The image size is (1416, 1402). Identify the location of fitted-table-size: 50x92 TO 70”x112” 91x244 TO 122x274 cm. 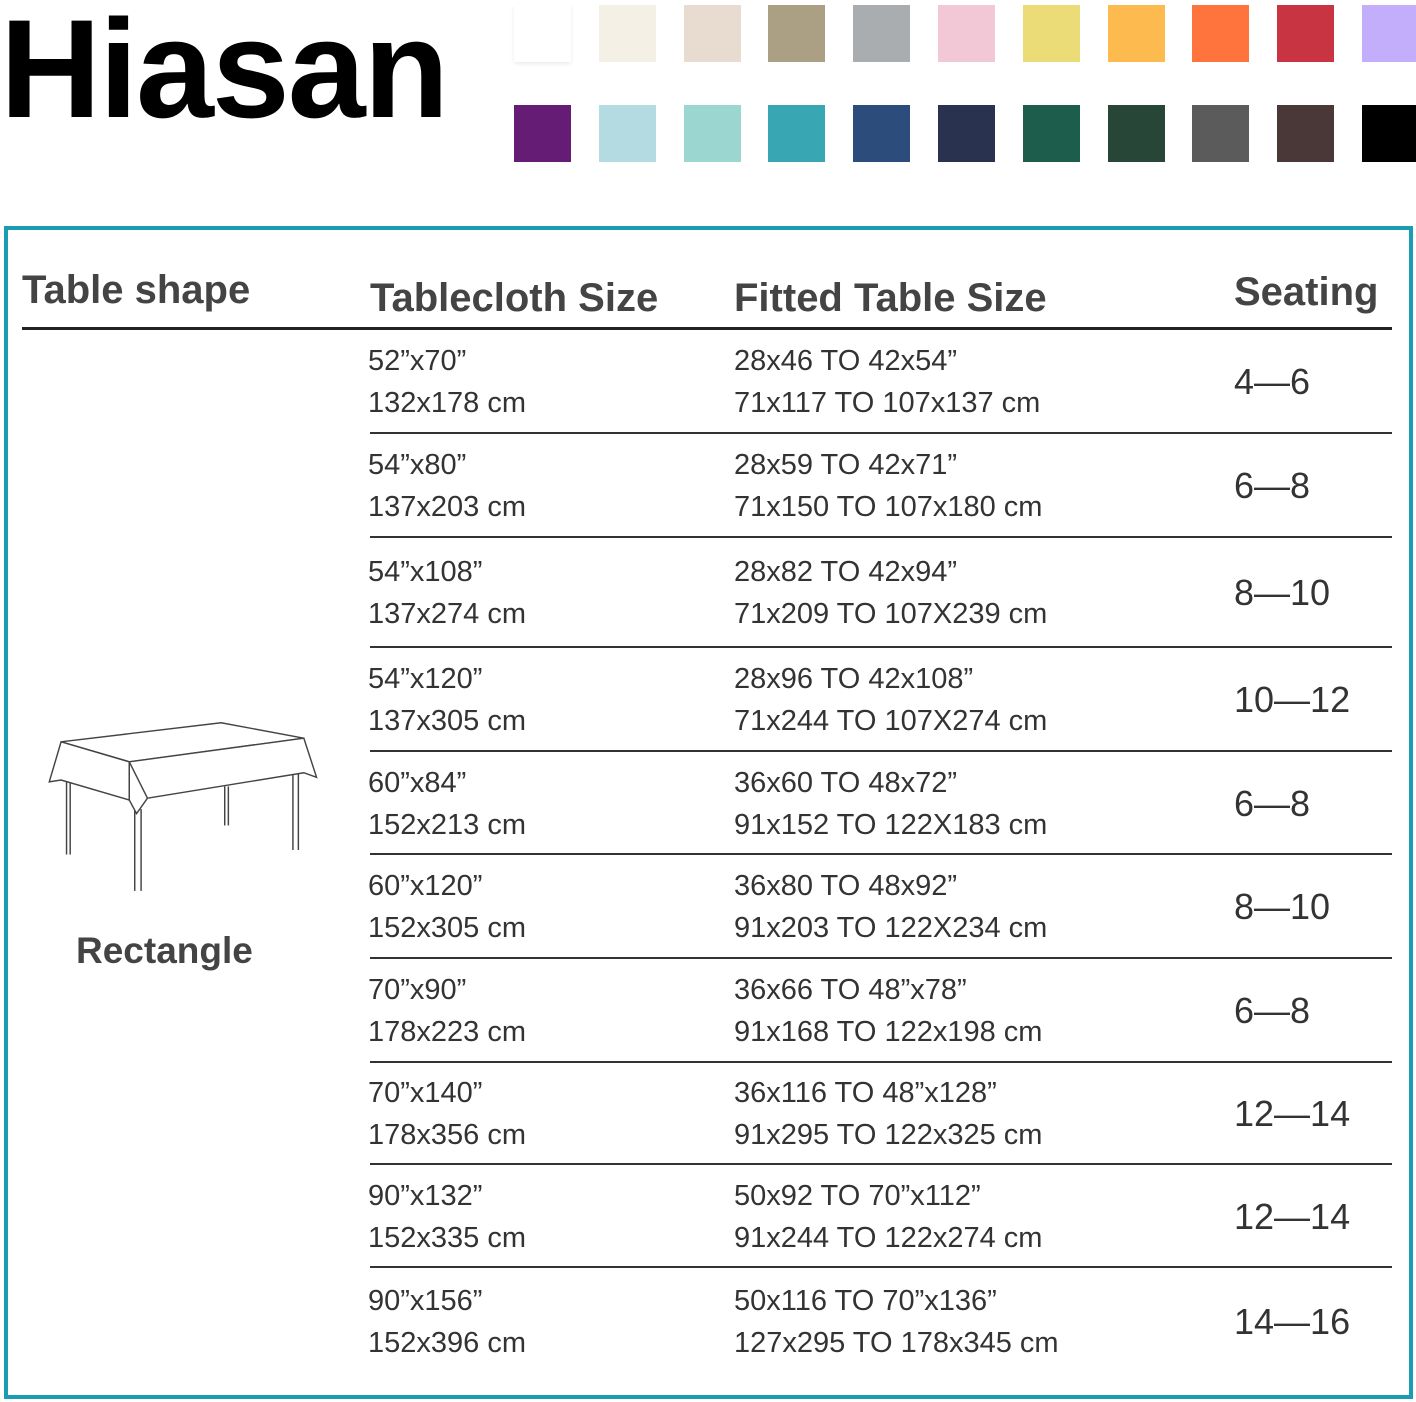
(888, 1217).